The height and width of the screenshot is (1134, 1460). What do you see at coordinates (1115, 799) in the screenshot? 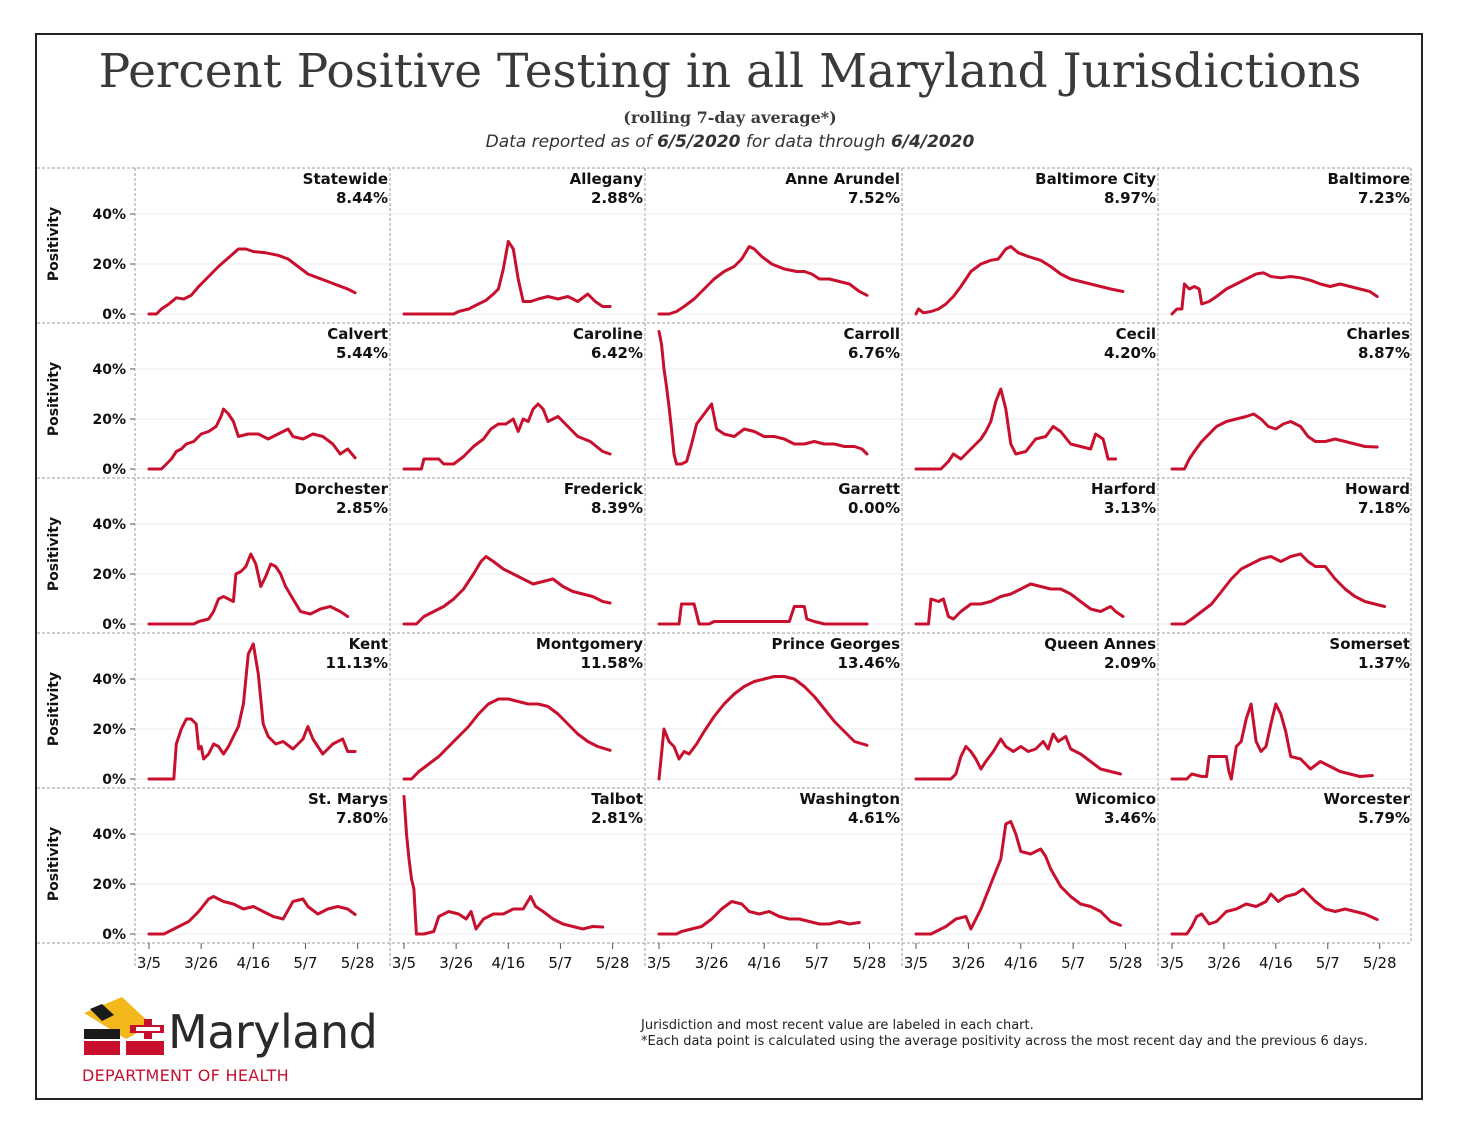
I see `panel-name: Wicomico` at bounding box center [1115, 799].